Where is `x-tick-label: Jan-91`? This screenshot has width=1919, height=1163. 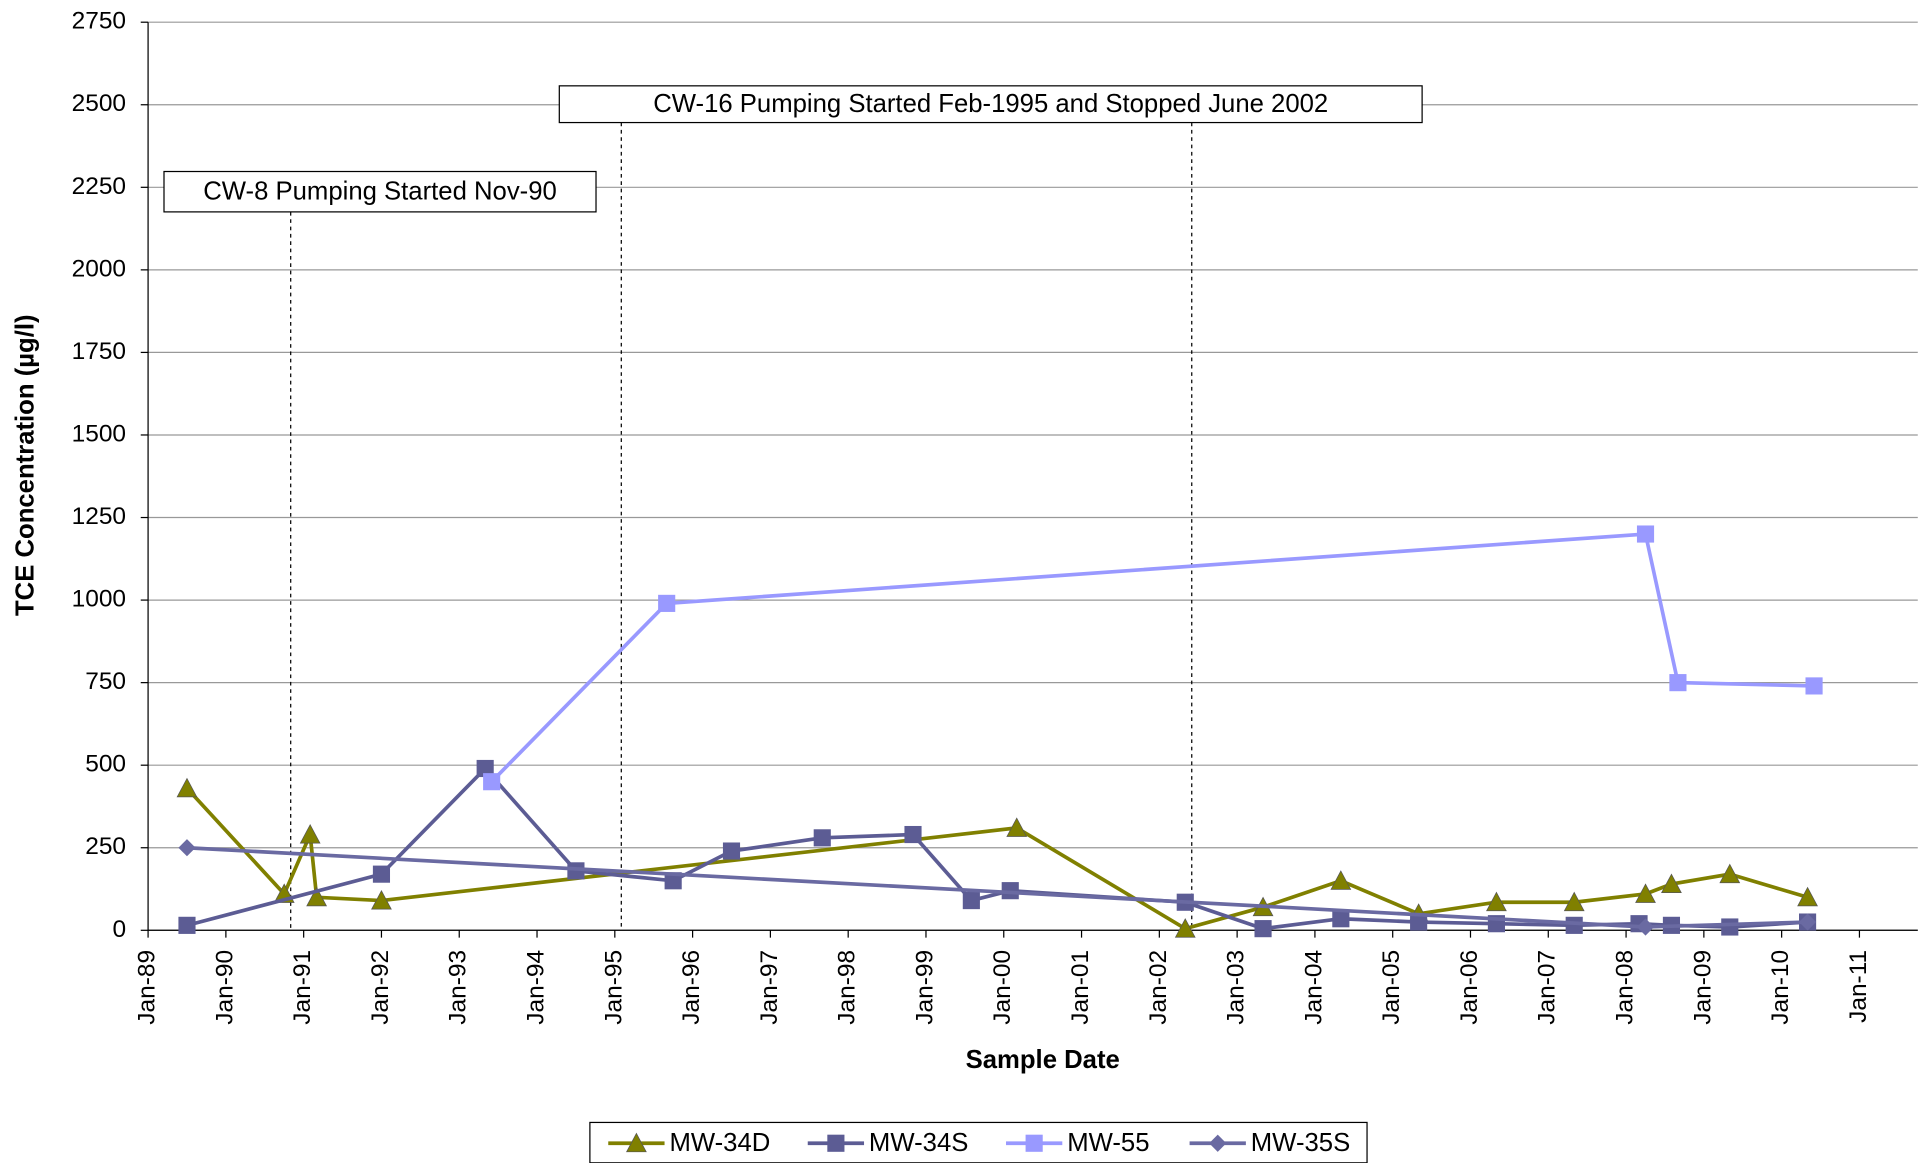
x-tick-label: Jan-91 is located at coordinates (302, 987).